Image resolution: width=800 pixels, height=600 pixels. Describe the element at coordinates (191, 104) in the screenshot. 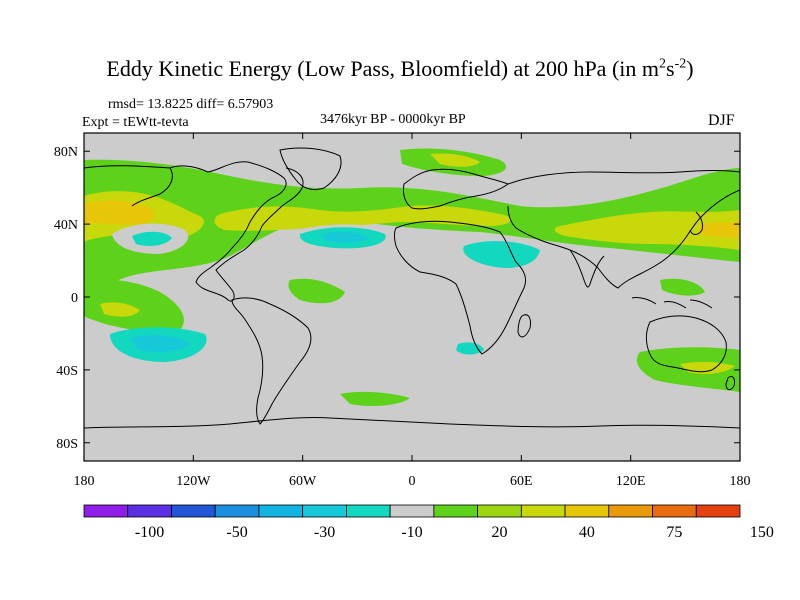

I see `rmsd-label: rmsd= 13.8225 diff= 6.57903` at that location.